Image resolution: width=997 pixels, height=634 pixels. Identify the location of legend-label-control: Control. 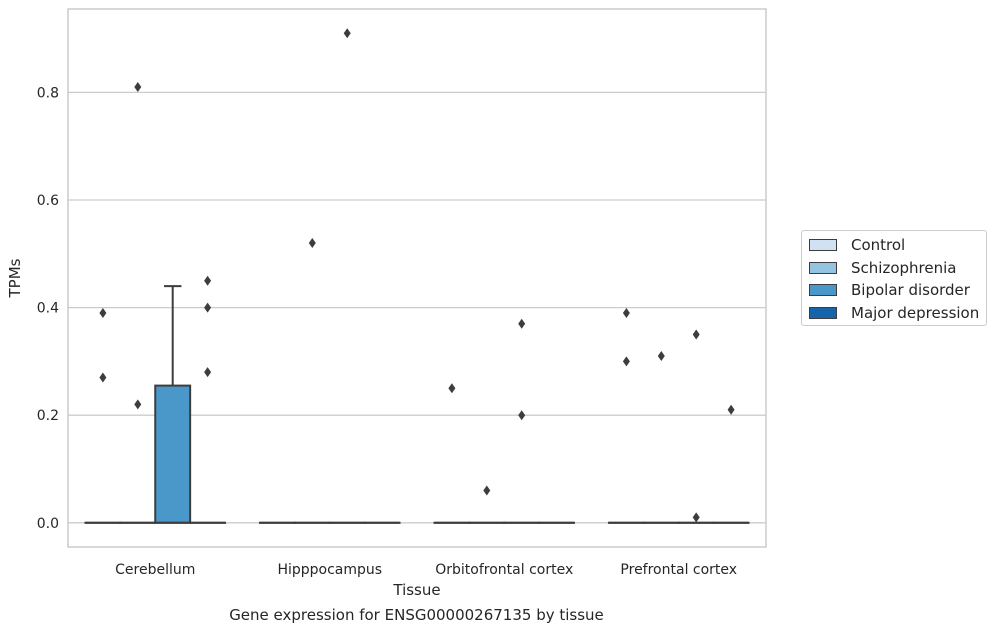
(878, 245).